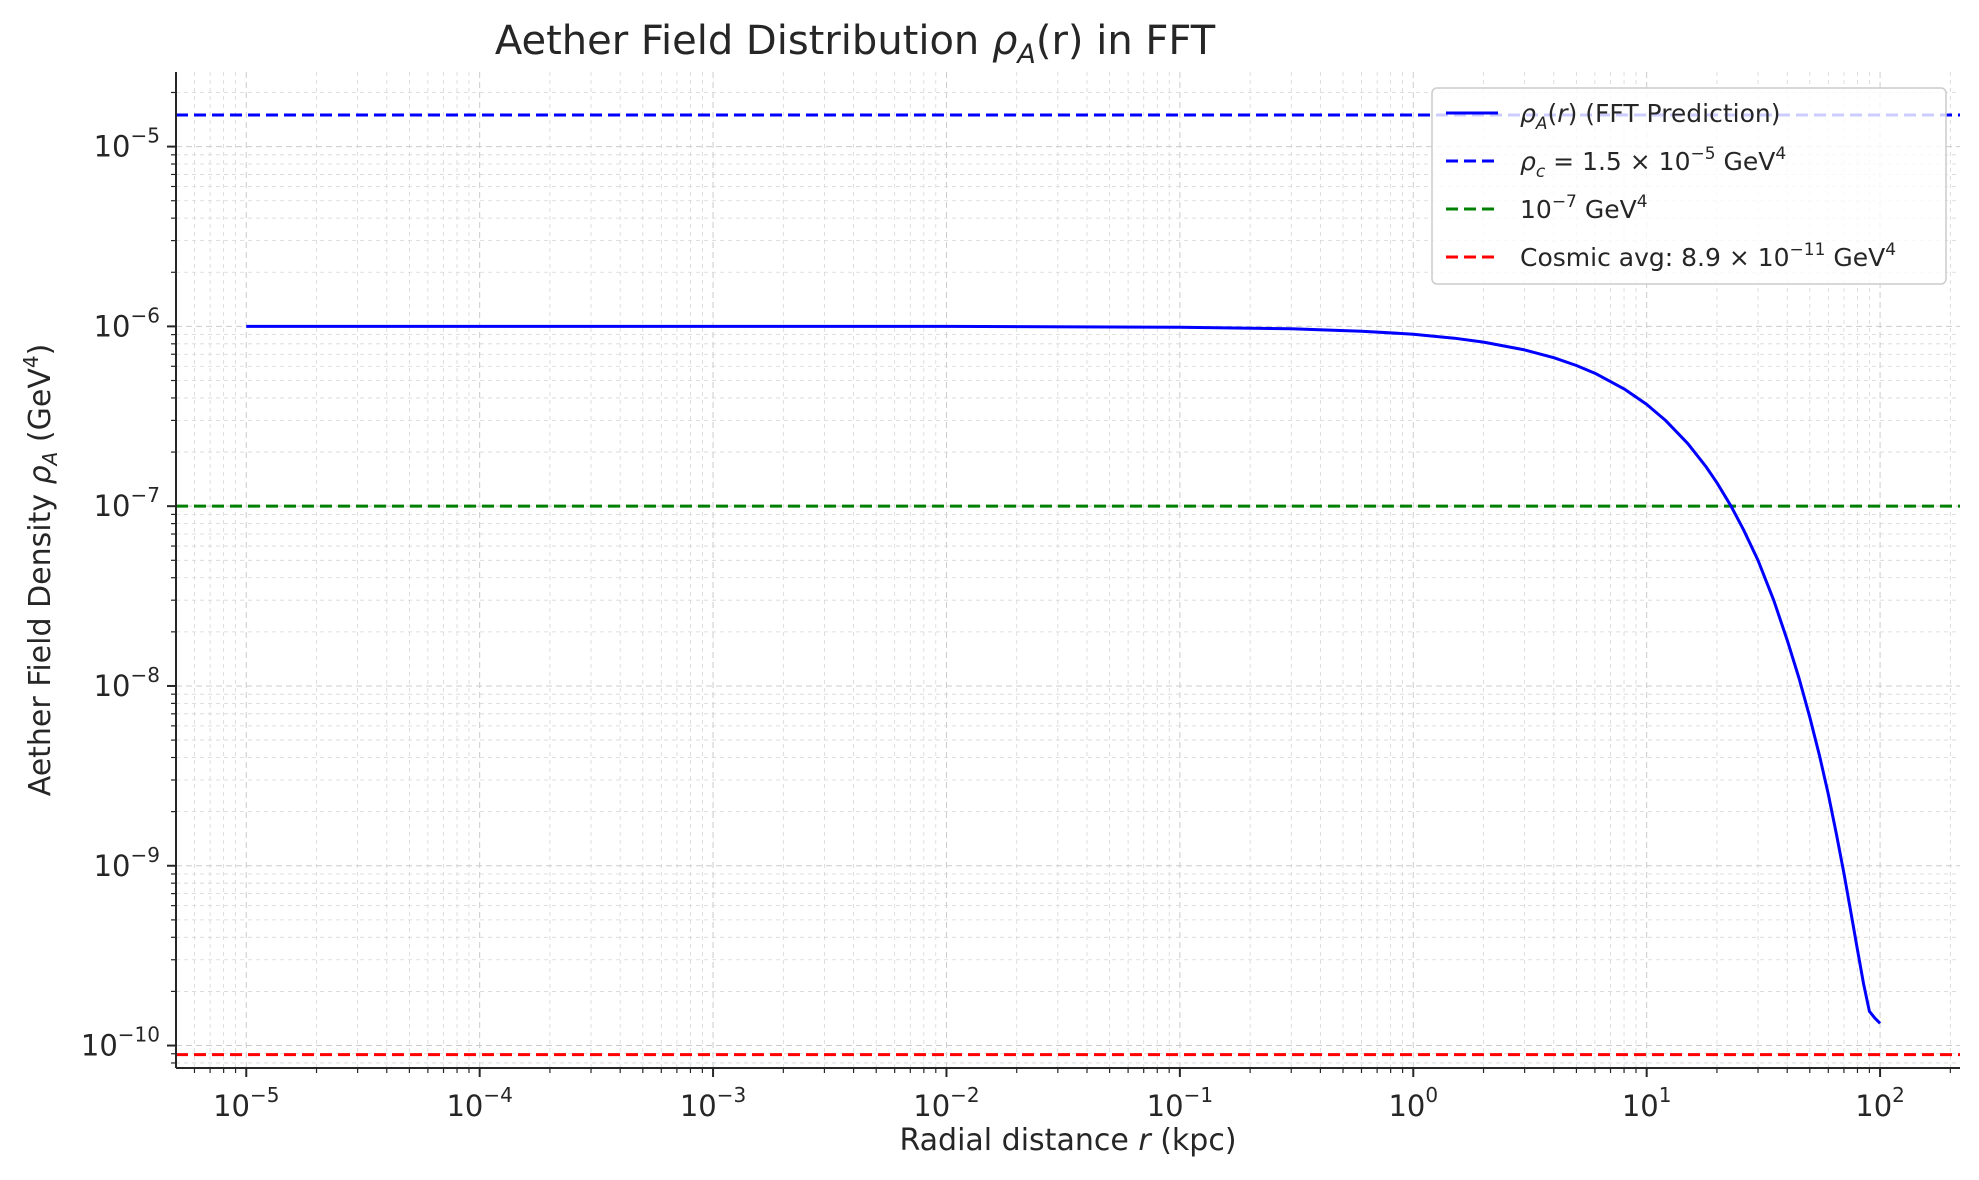 The image size is (1979, 1180). I want to click on y-tick-label: 10⁻⁶, so click(127, 323).